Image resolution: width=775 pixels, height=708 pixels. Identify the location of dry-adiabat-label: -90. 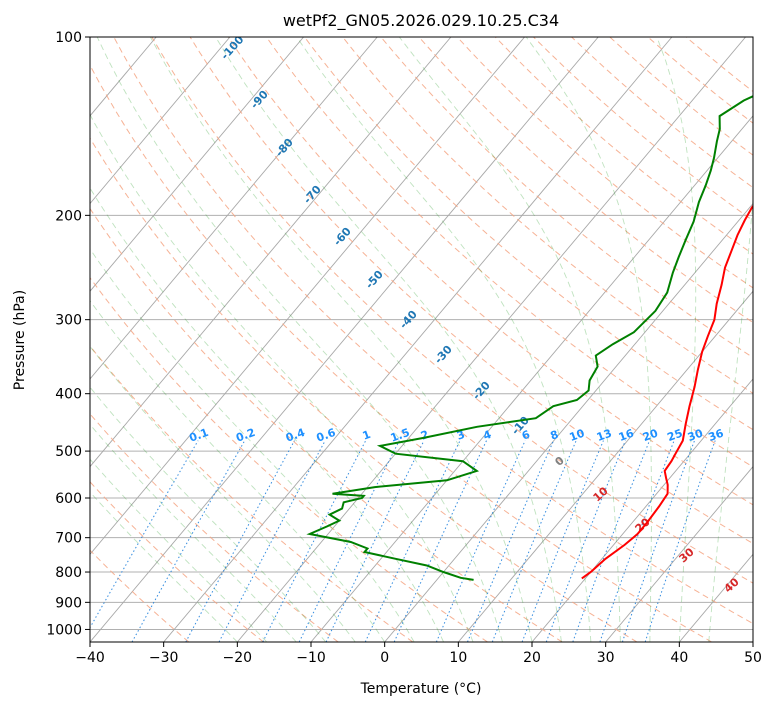
(259, 100).